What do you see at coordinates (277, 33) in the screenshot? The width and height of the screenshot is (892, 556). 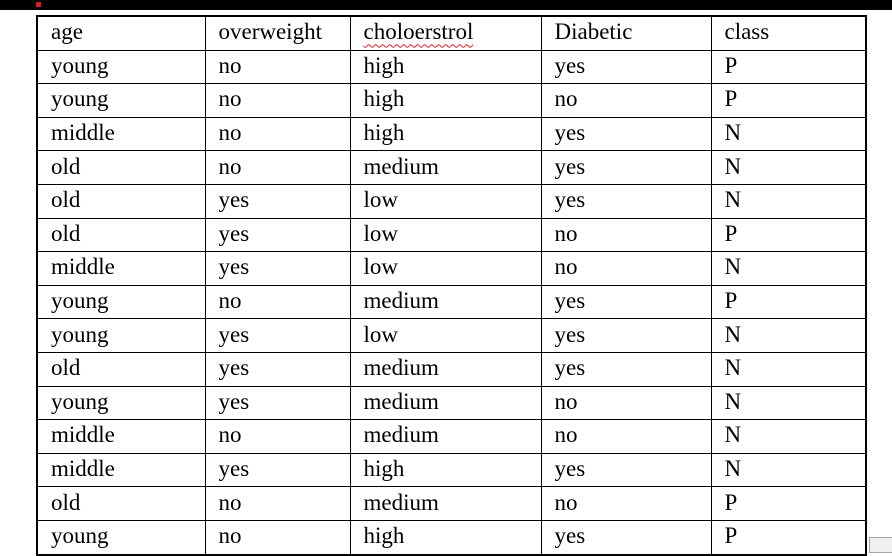 I see `column-header-overweight: overweight` at bounding box center [277, 33].